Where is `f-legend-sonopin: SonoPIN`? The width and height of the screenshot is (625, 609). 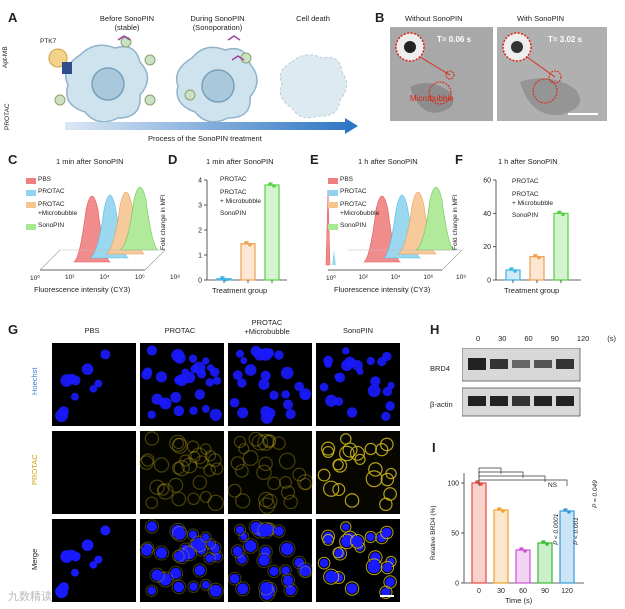 f-legend-sonopin: SonoPIN is located at coordinates (525, 215).